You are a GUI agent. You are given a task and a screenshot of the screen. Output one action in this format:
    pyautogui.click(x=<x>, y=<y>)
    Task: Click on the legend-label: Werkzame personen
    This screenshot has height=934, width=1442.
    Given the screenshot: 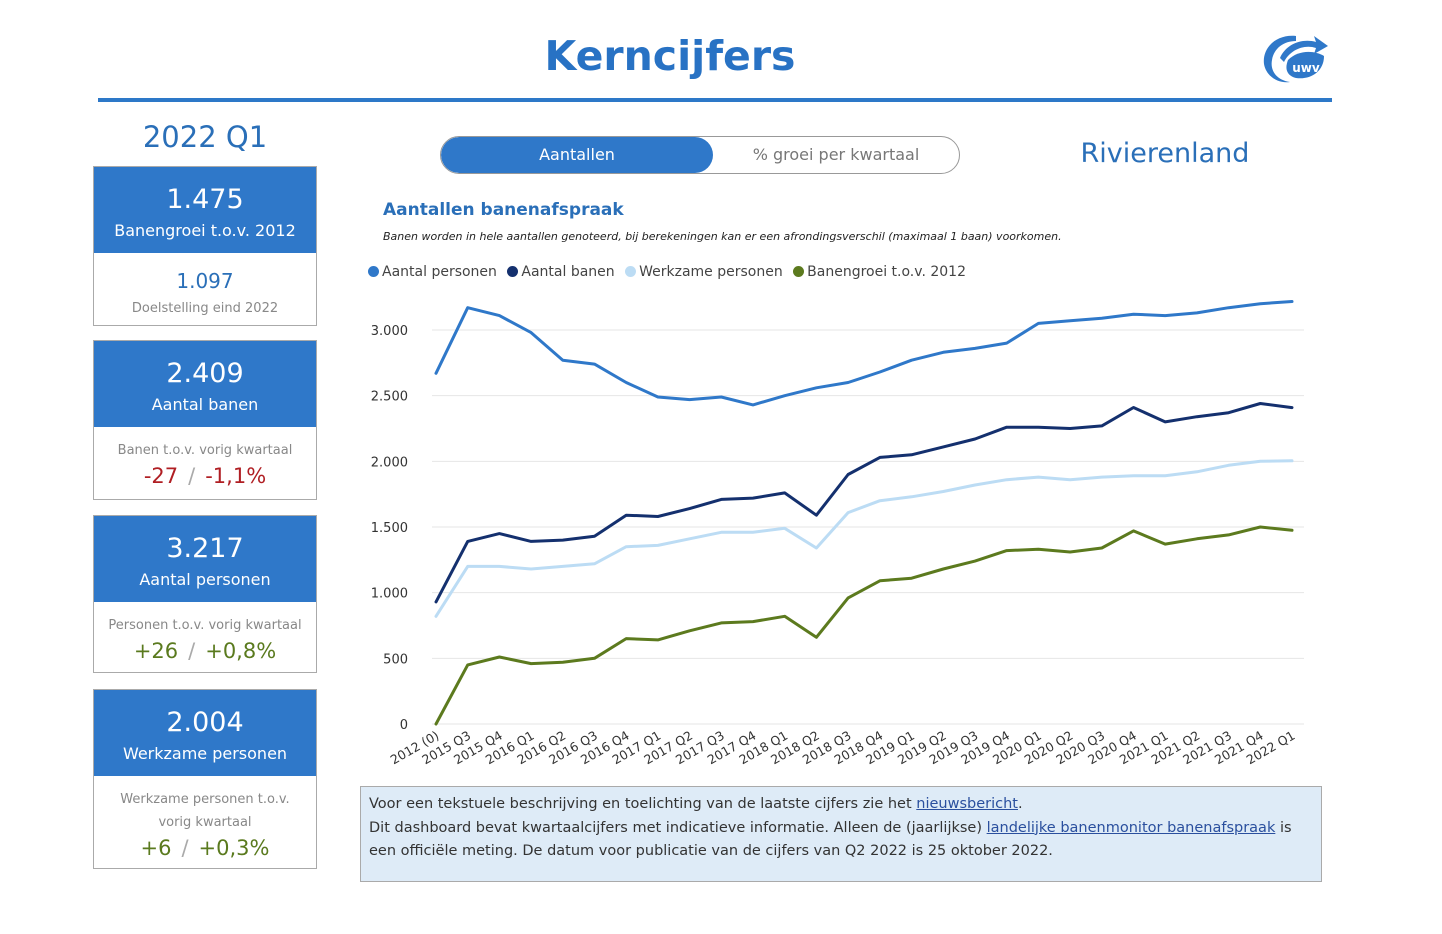 What is the action you would take?
    pyautogui.click(x=711, y=272)
    